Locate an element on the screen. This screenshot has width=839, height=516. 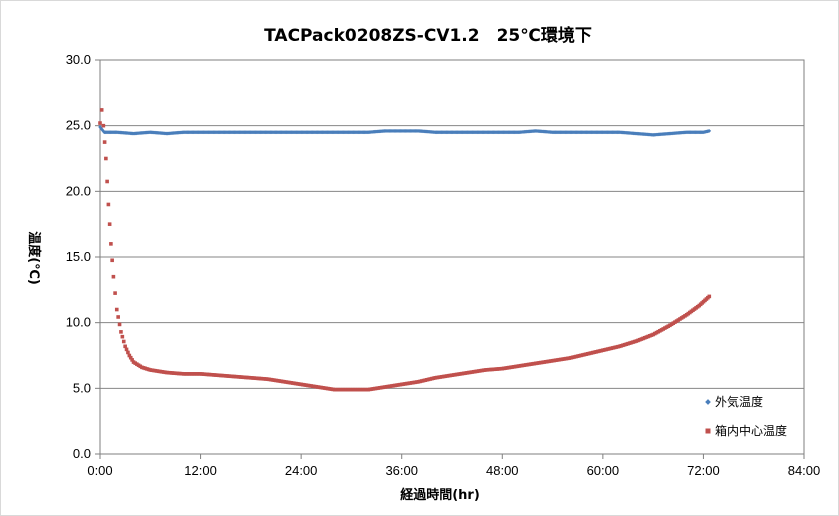
y-tick-label: 5.0 is located at coordinates (82, 387).